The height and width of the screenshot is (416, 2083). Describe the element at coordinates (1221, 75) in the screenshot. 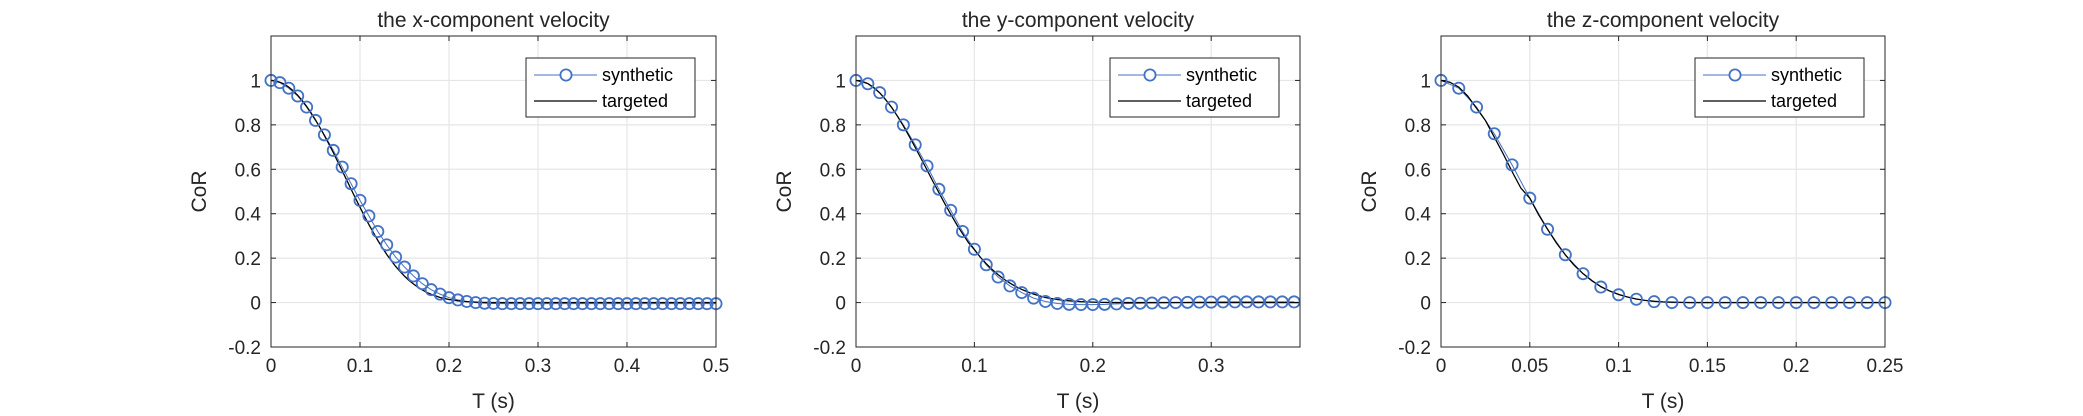

I see `legend-label-synthetic: synthetic` at that location.